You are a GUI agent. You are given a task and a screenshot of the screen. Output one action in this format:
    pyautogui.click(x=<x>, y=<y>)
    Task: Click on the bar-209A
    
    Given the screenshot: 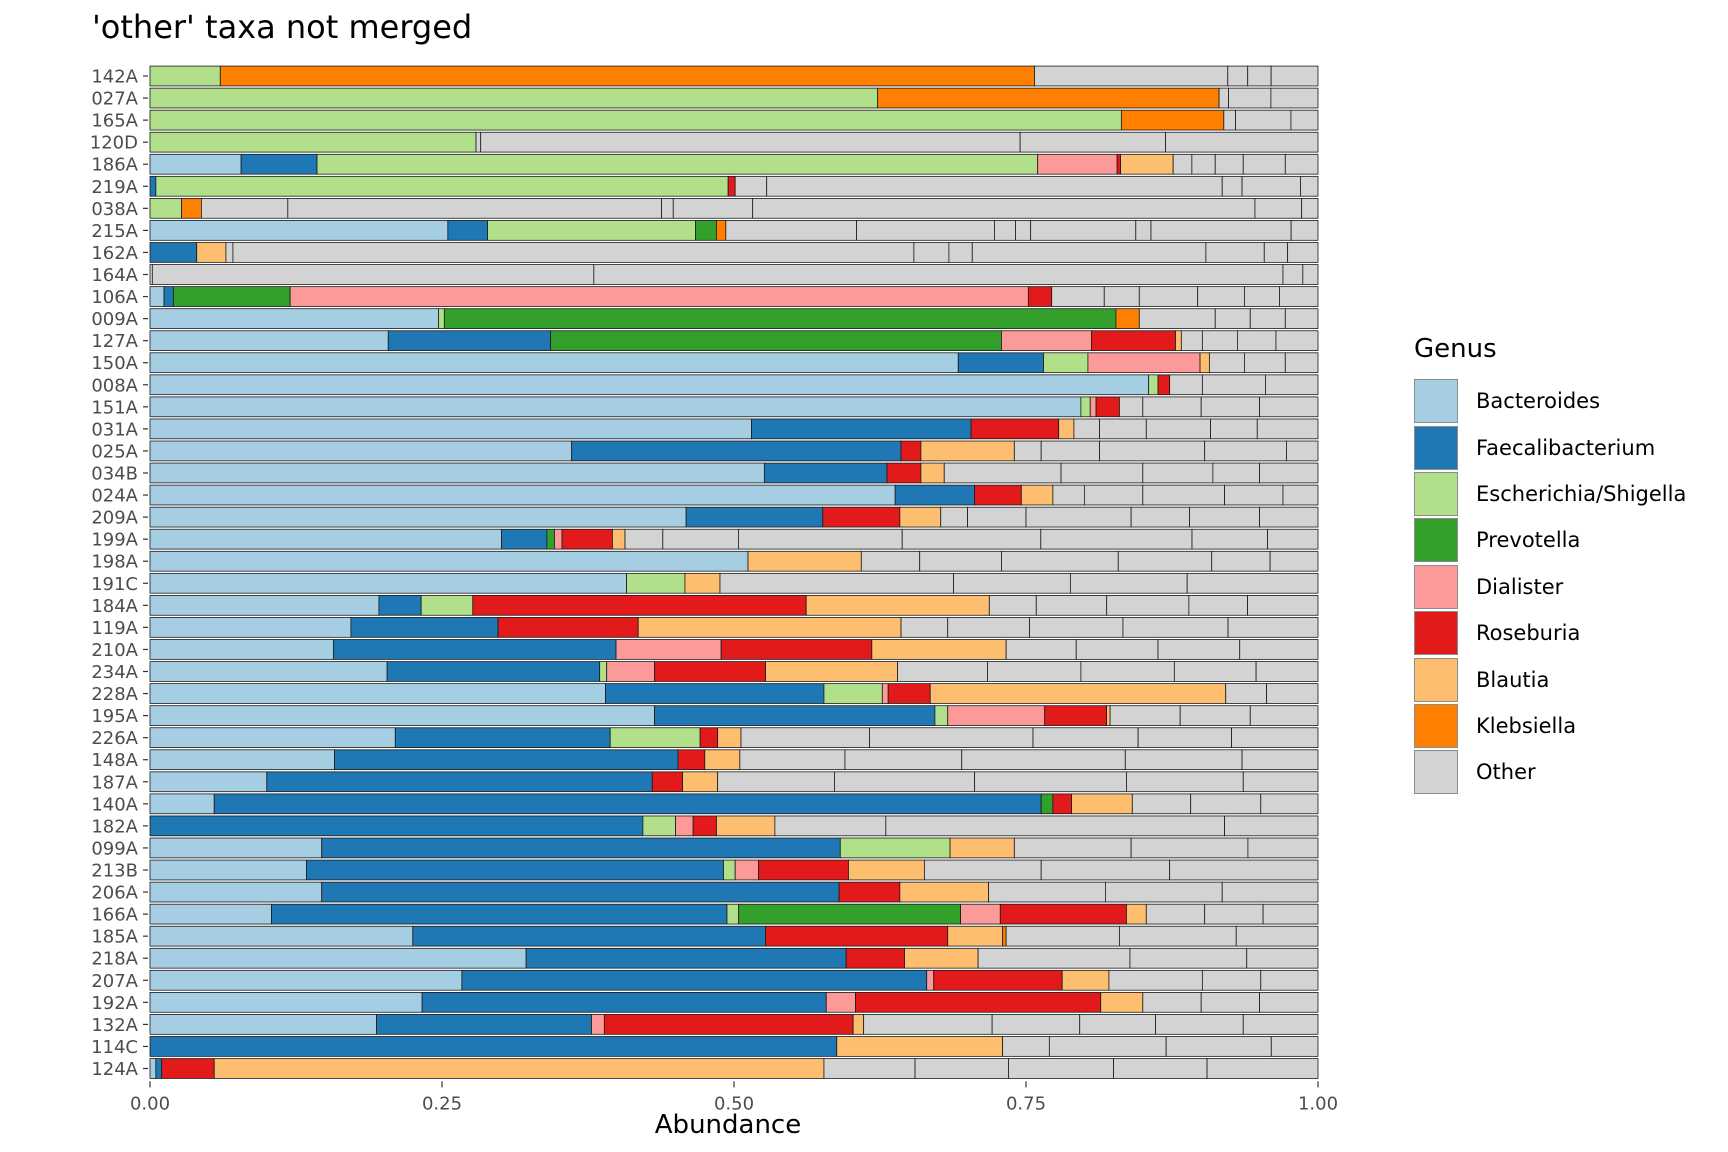 What is the action you would take?
    pyautogui.click(x=734, y=517)
    